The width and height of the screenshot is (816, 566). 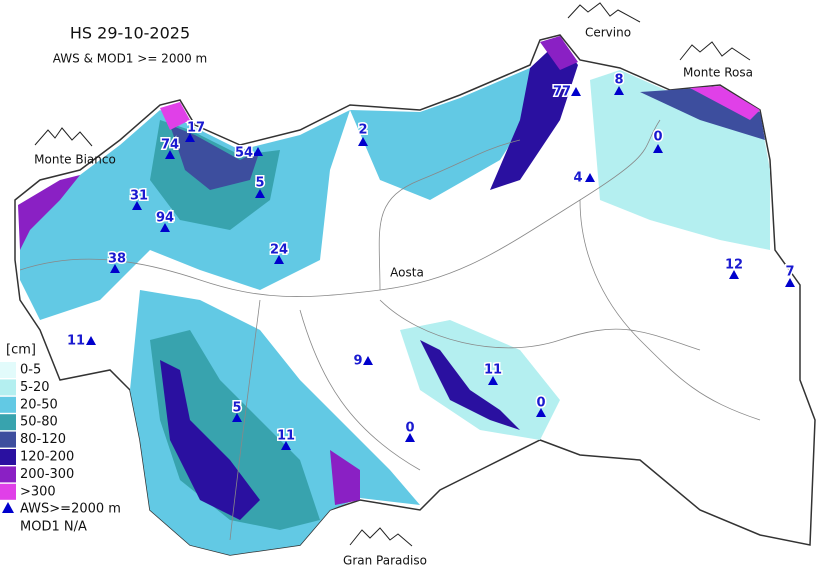 I want to click on legend-label: 20-50, so click(x=39, y=404).